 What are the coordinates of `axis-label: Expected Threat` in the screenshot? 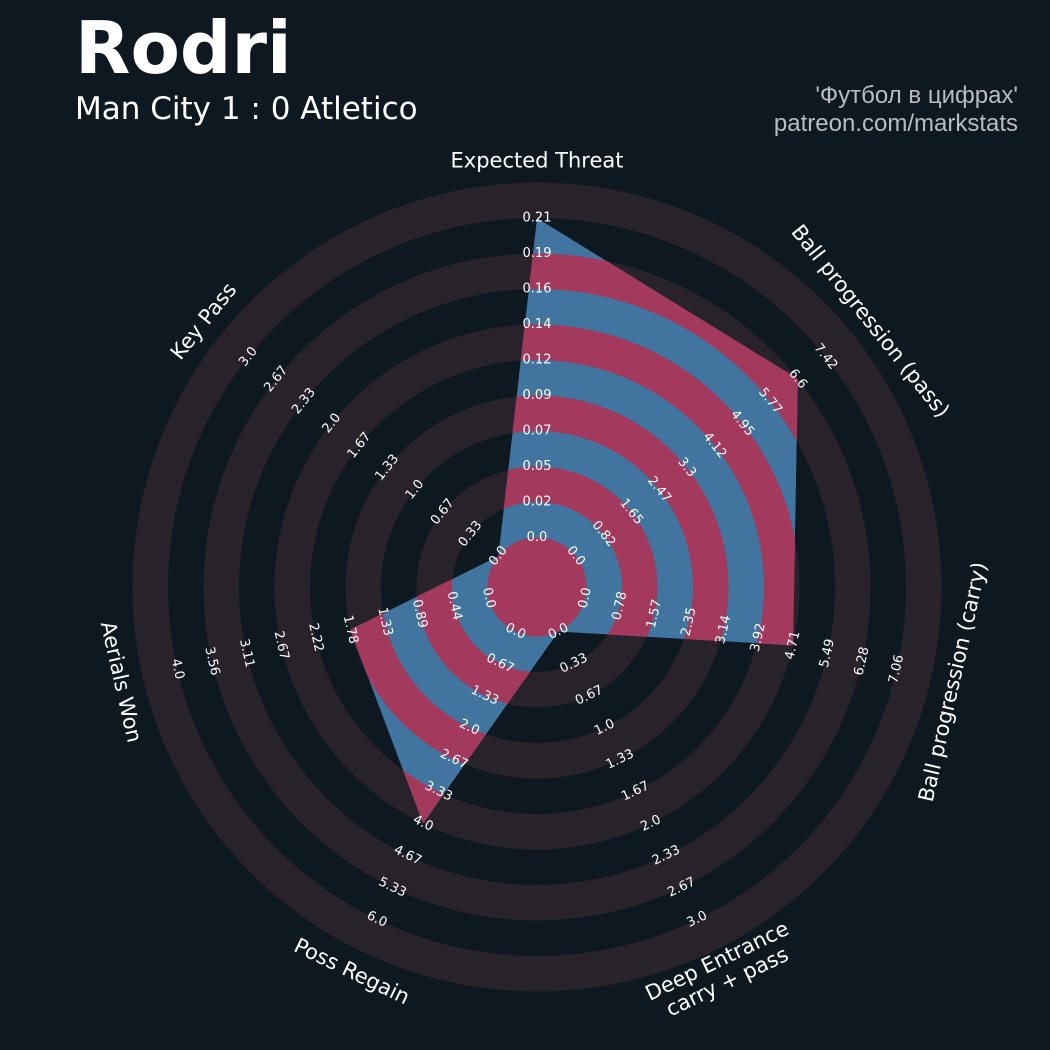 It's located at (537, 161).